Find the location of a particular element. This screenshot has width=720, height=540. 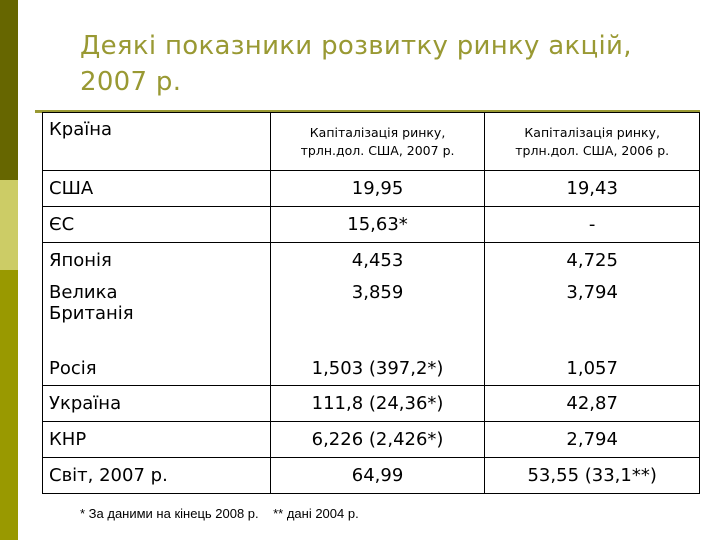

table-cell: Світ, 2007 р. is located at coordinates (156, 475).